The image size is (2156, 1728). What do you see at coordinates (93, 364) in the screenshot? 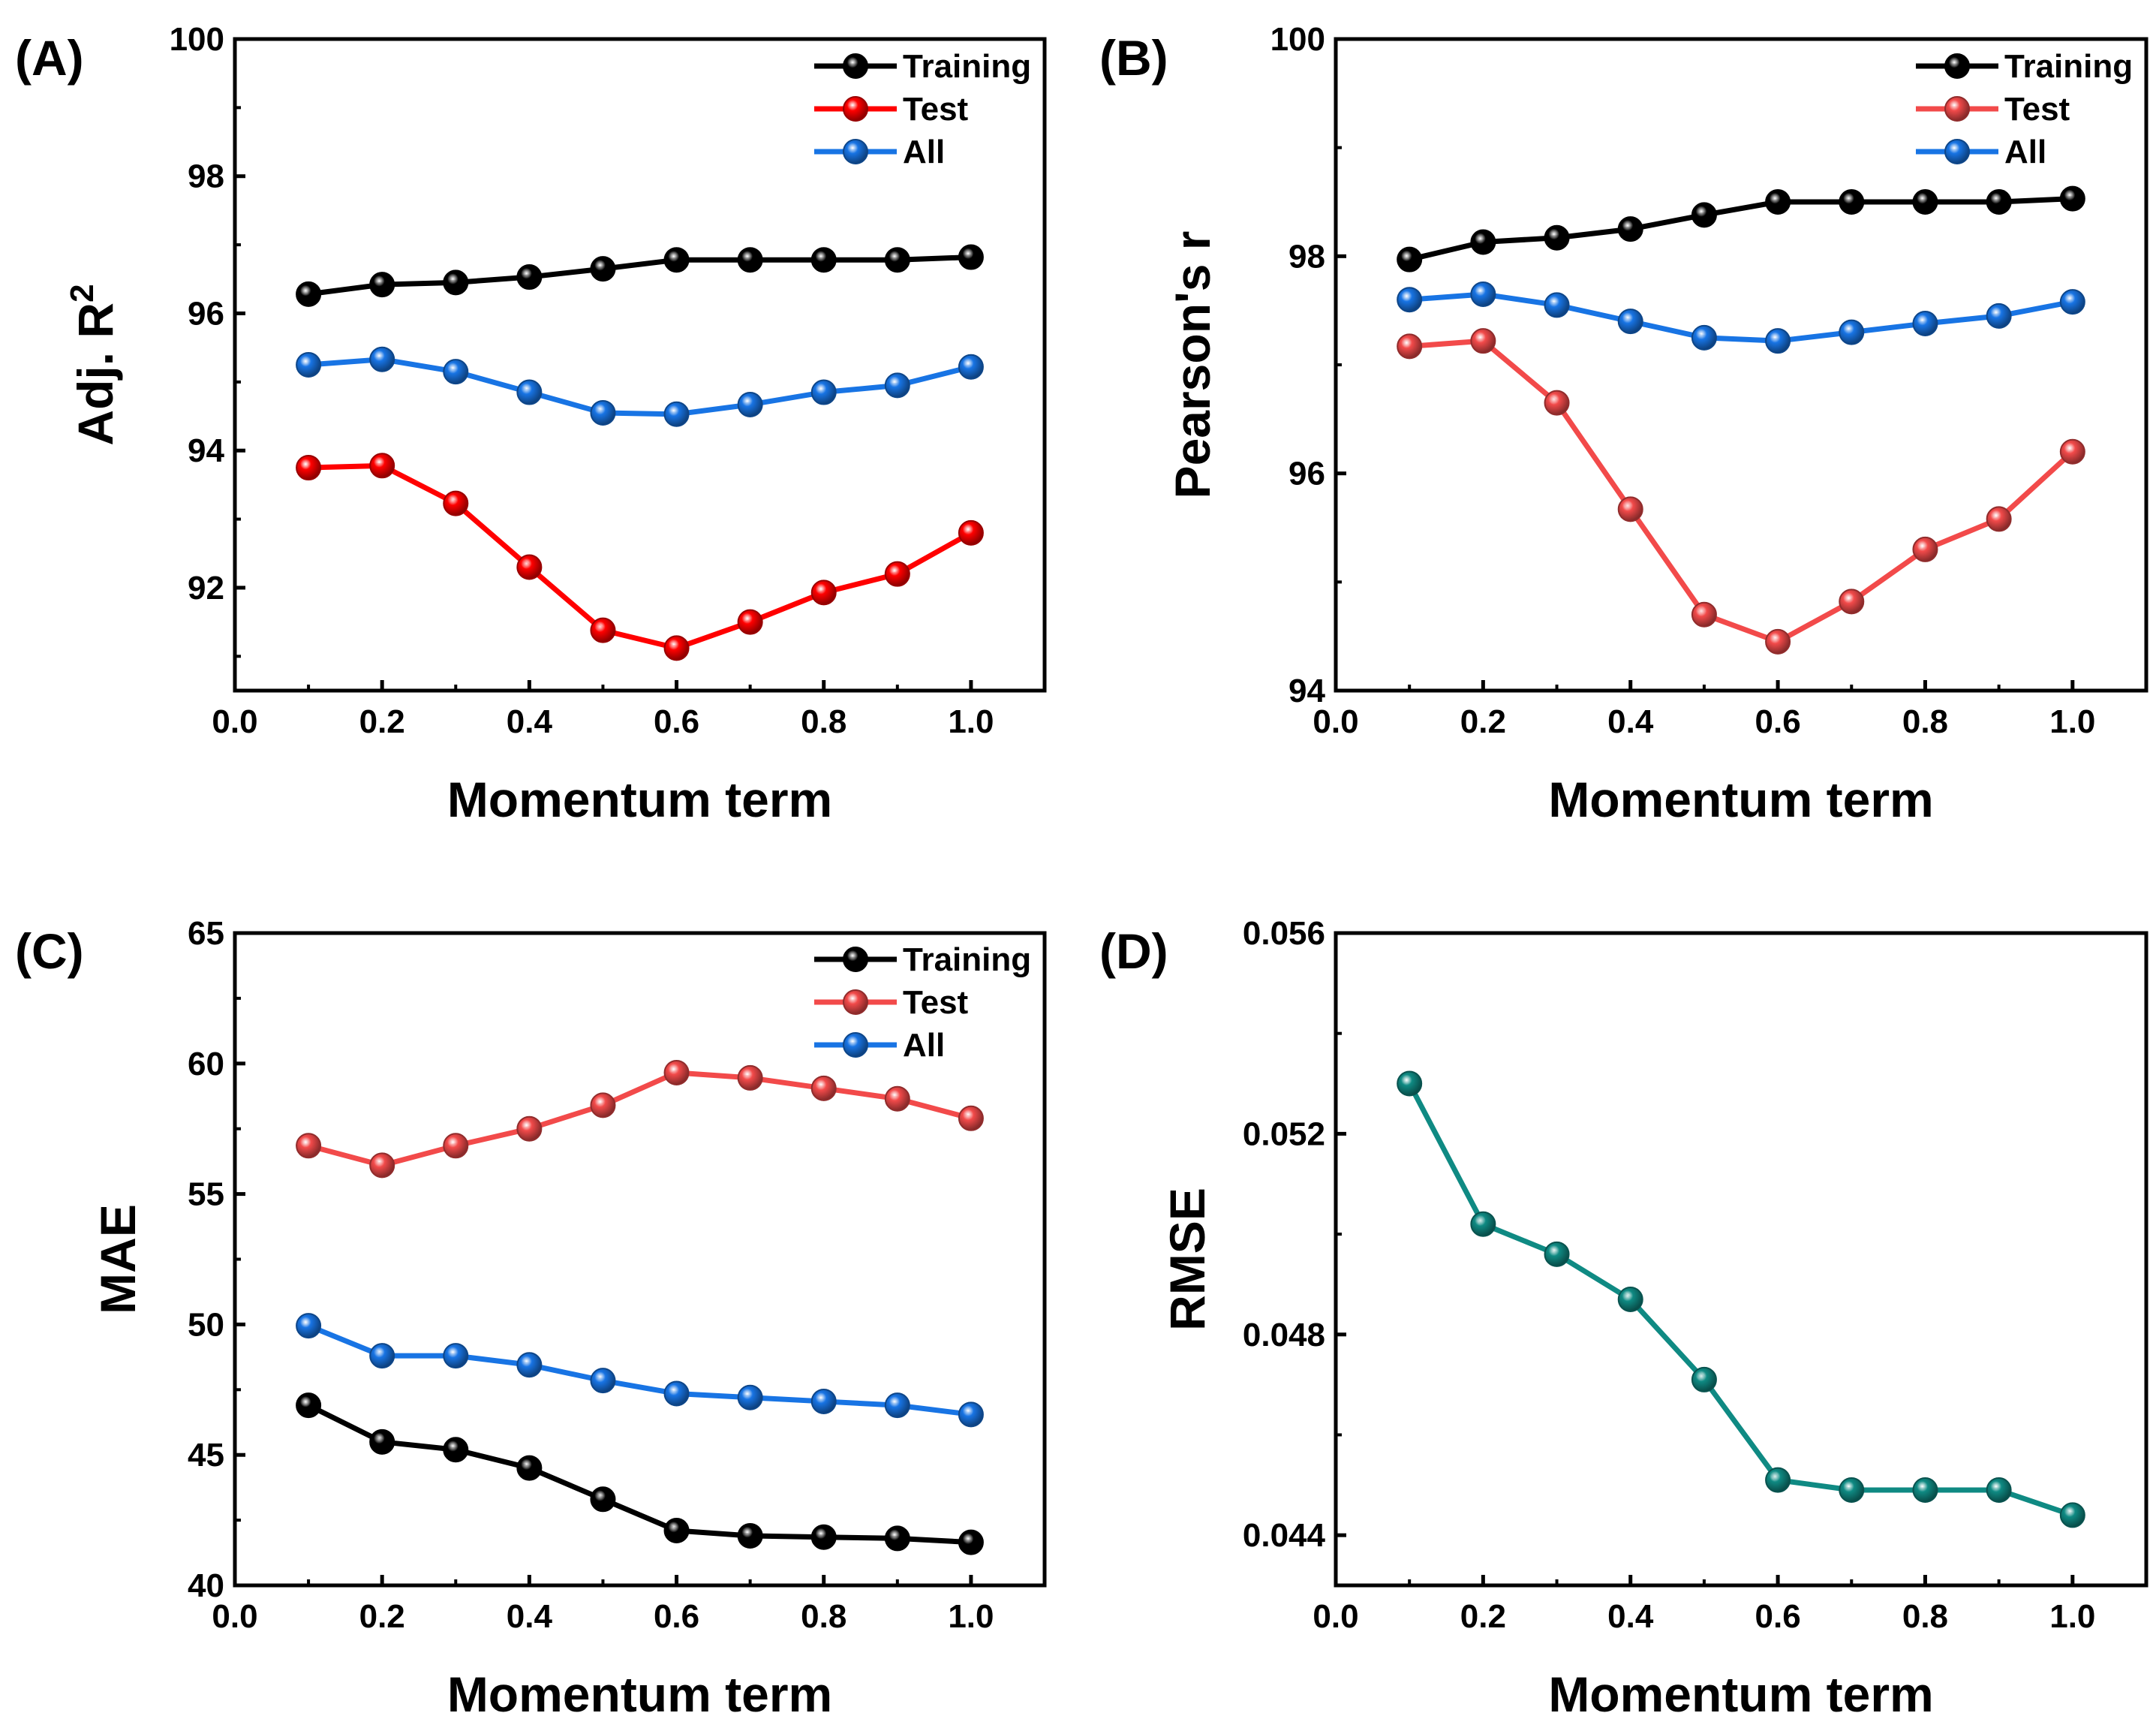
I see `y-axis-title: Adj. R2` at bounding box center [93, 364].